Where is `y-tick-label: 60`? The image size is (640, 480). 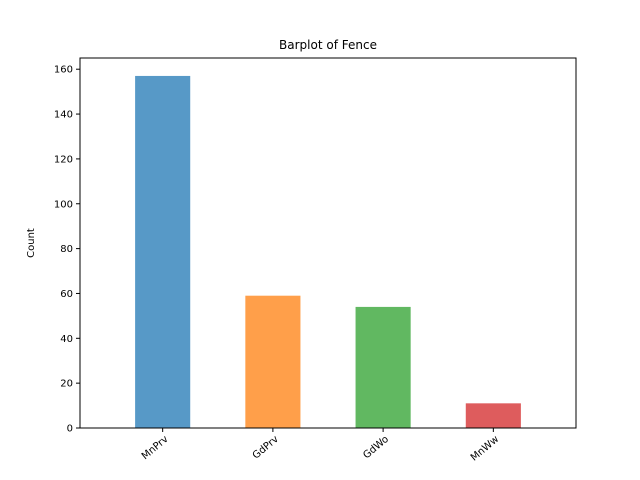
y-tick-label: 60 is located at coordinates (66, 294).